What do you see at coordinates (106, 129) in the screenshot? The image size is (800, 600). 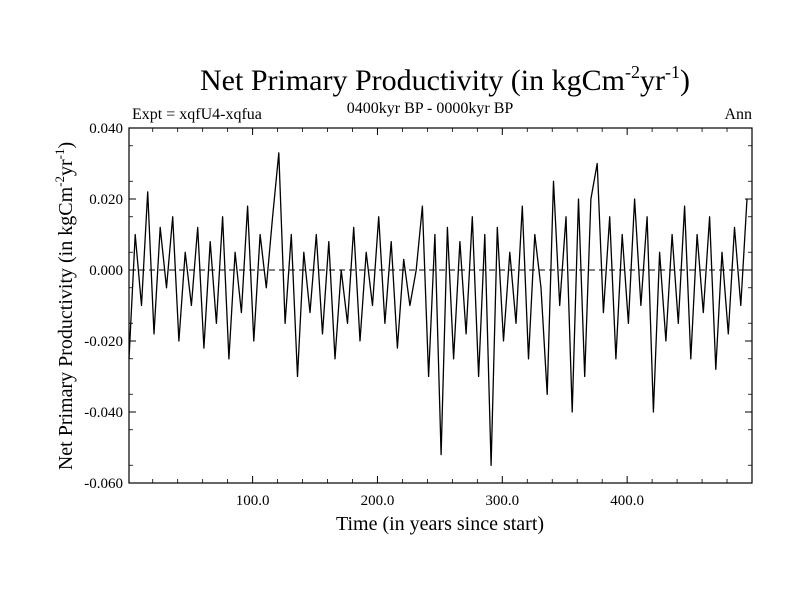 I see `y-tick-label: 0.040` at bounding box center [106, 129].